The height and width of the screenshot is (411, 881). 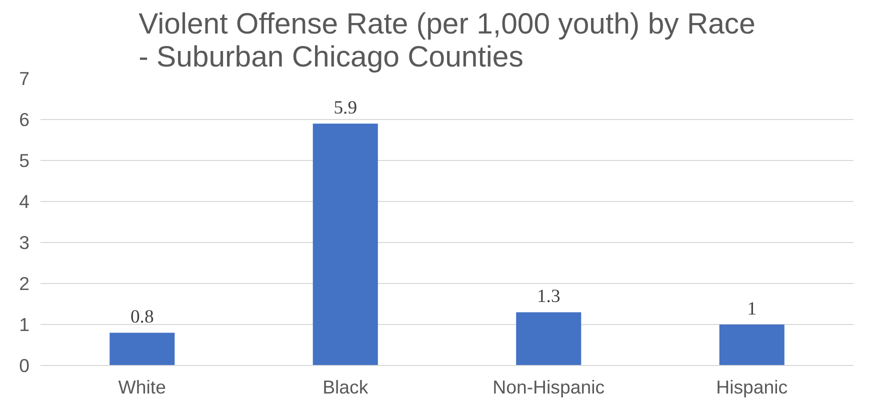 What do you see at coordinates (345, 387) in the screenshot?
I see `x-tick-label: Black` at bounding box center [345, 387].